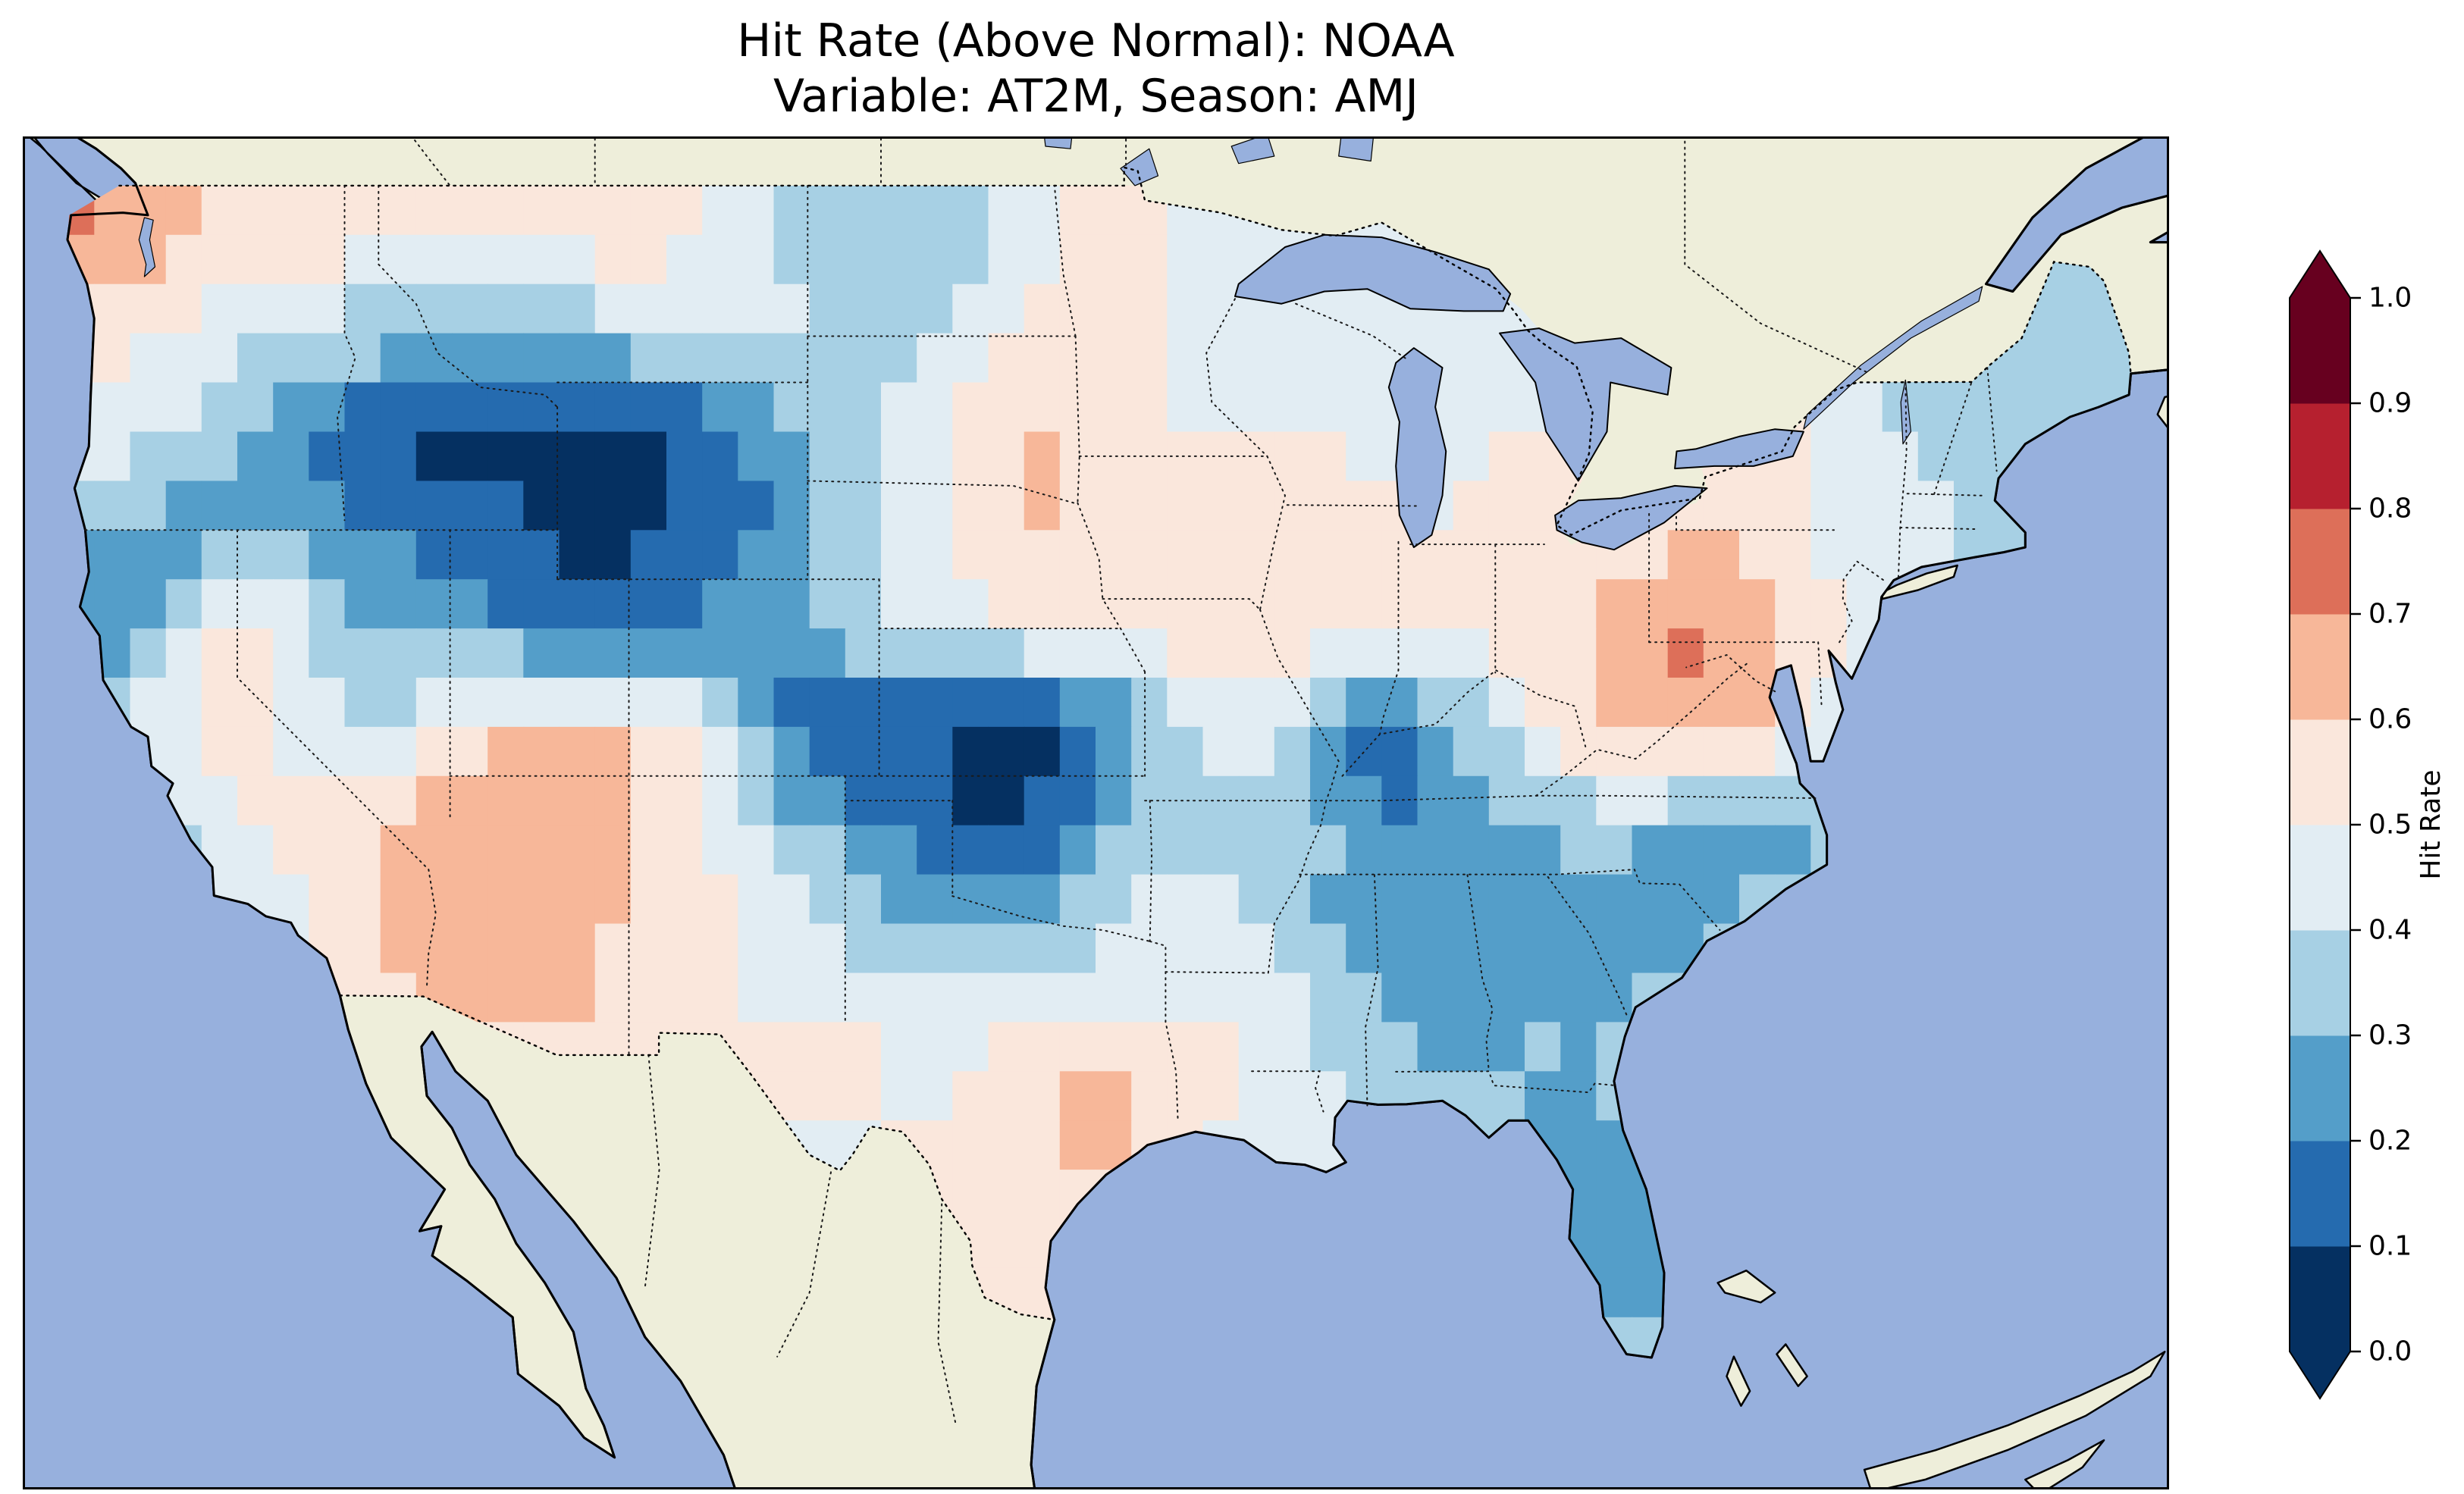  What do you see at coordinates (2390, 403) in the screenshot?
I see `colorbar-tick-label: 0.9` at bounding box center [2390, 403].